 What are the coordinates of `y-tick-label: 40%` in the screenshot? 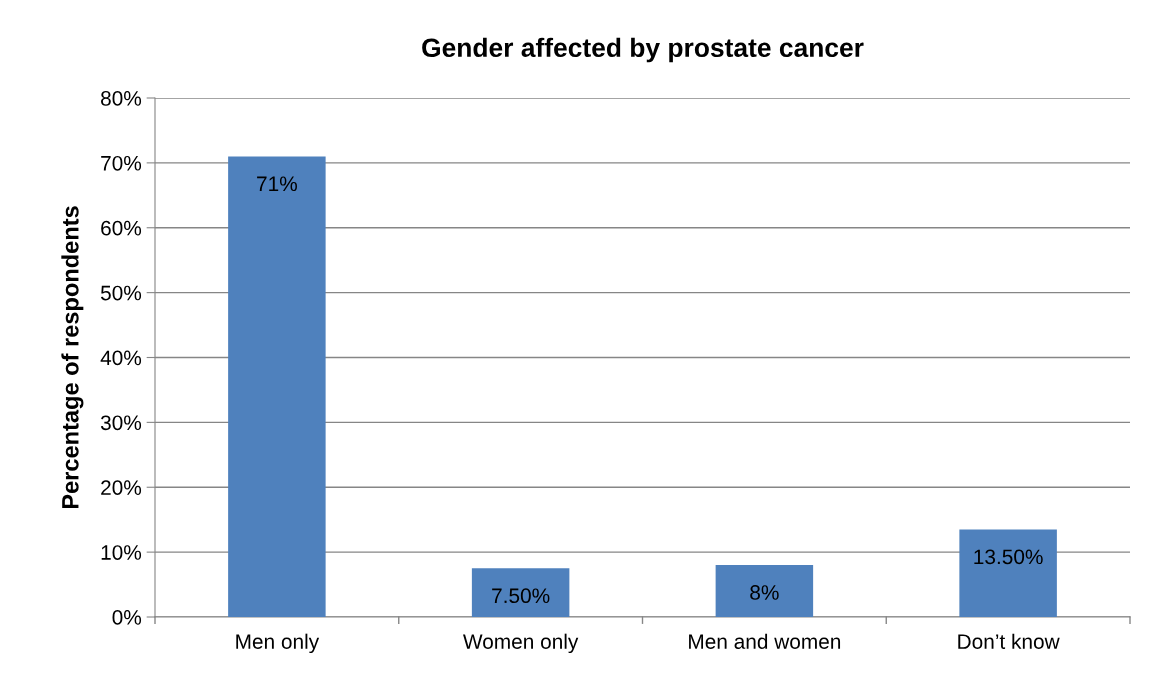 It's located at (121, 358).